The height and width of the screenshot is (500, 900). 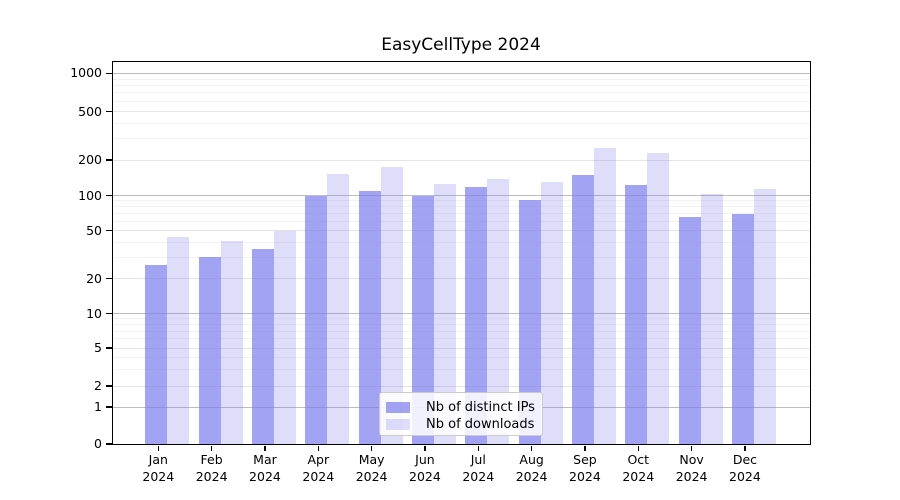 I want to click on legend-label-downloads: Nb of downloads, so click(x=480, y=424).